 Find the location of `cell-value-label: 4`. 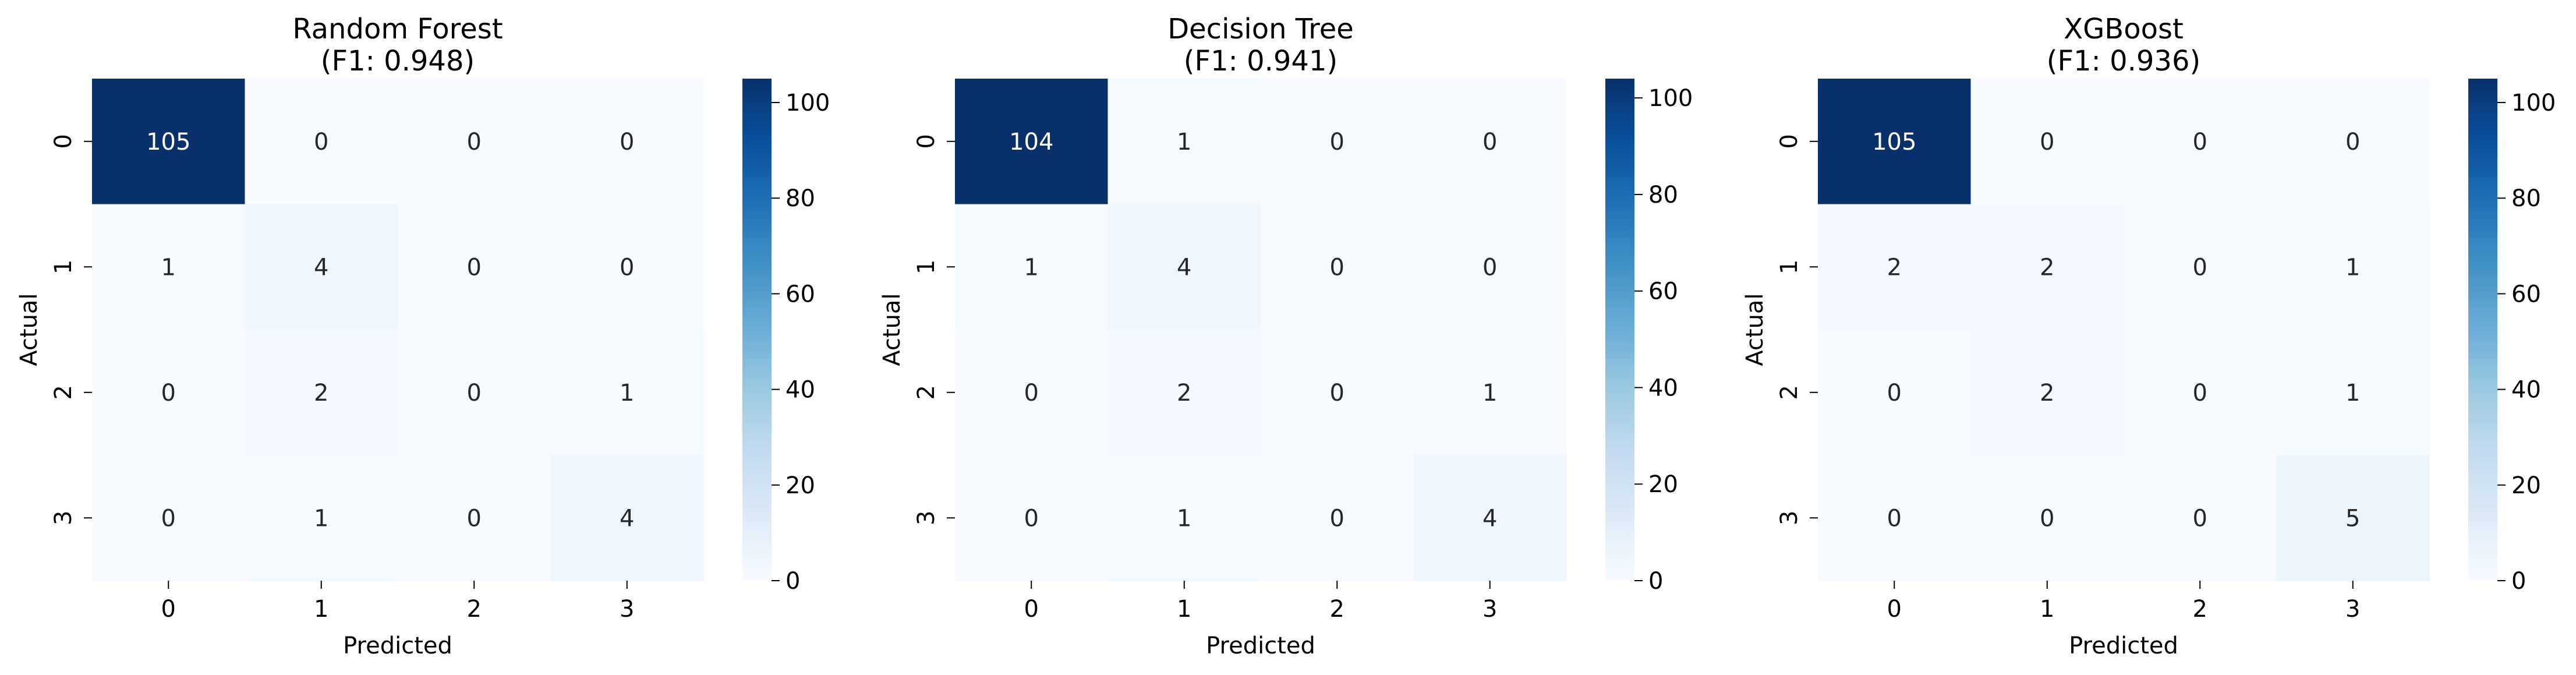

cell-value-label: 4 is located at coordinates (1489, 518).